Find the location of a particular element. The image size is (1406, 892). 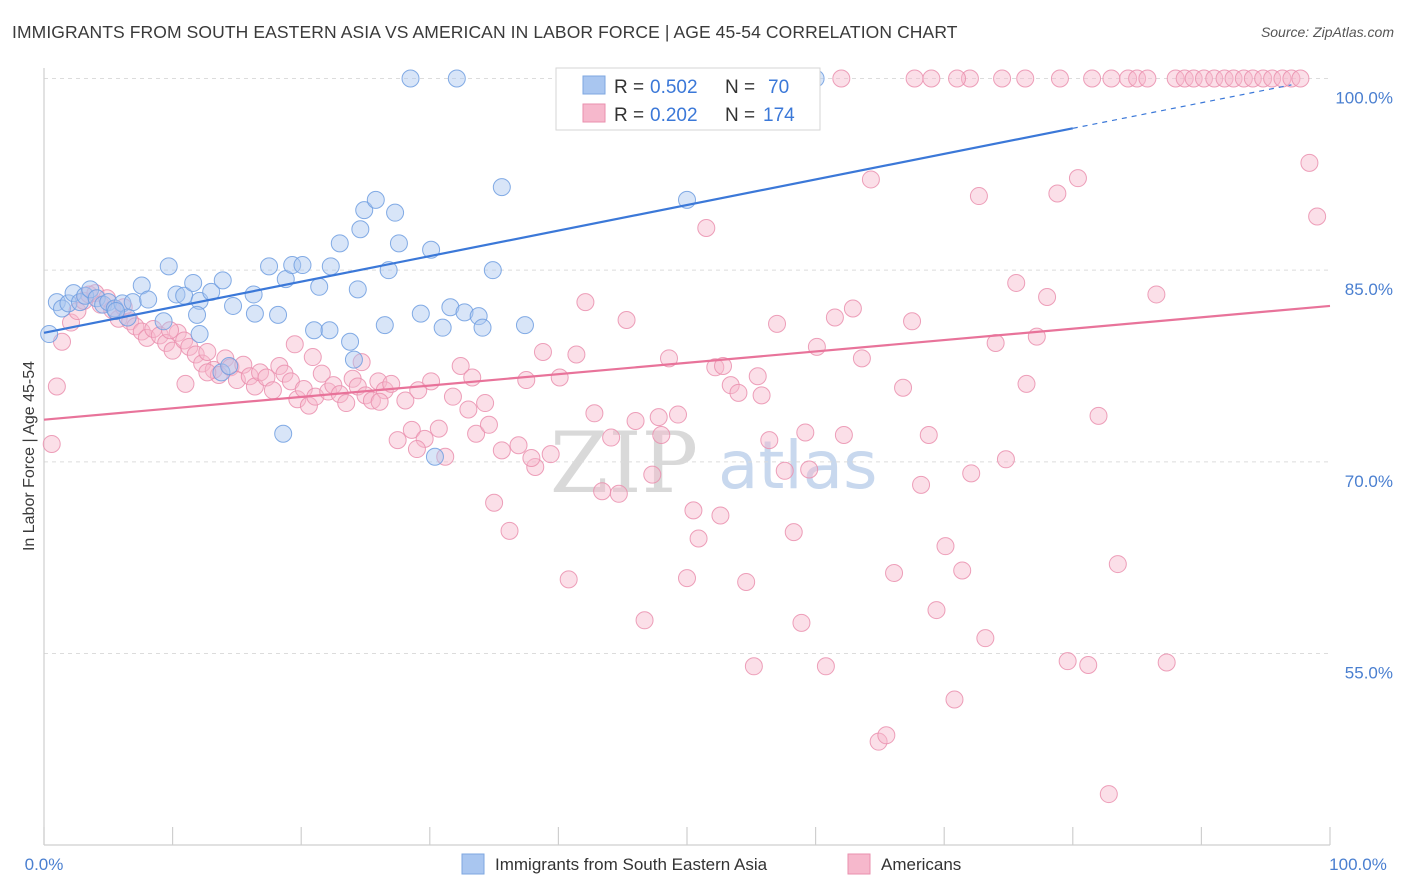

bottom-legend-label-americans: Americans is located at coordinates (921, 864).